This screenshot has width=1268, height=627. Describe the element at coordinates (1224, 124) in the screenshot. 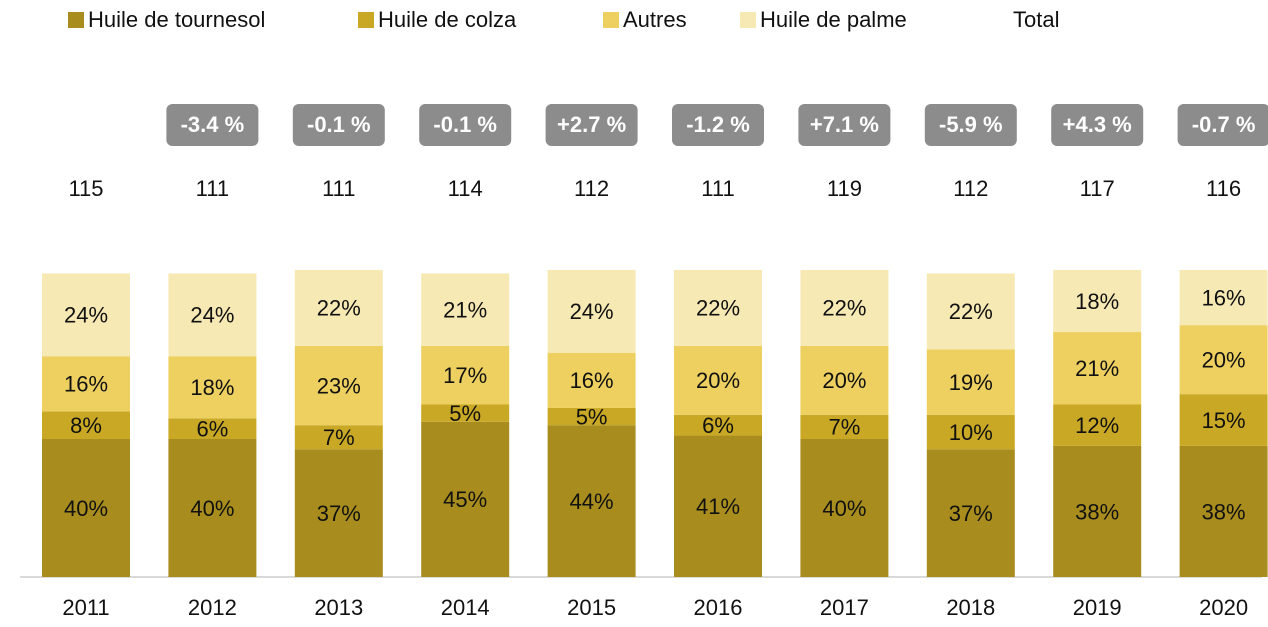

I see `change-label: -0.7 %` at that location.